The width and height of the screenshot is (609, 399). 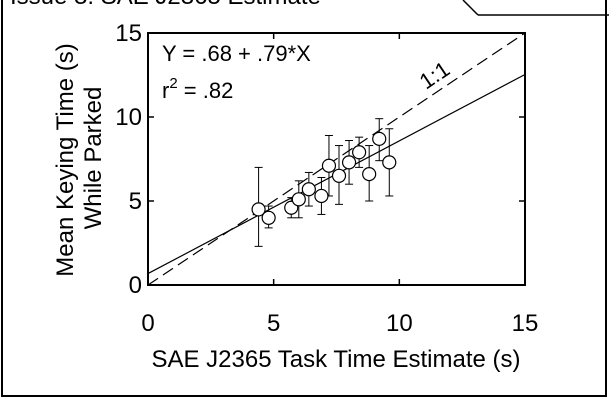 What do you see at coordinates (147, 323) in the screenshot?
I see `x-tick-label: 0` at bounding box center [147, 323].